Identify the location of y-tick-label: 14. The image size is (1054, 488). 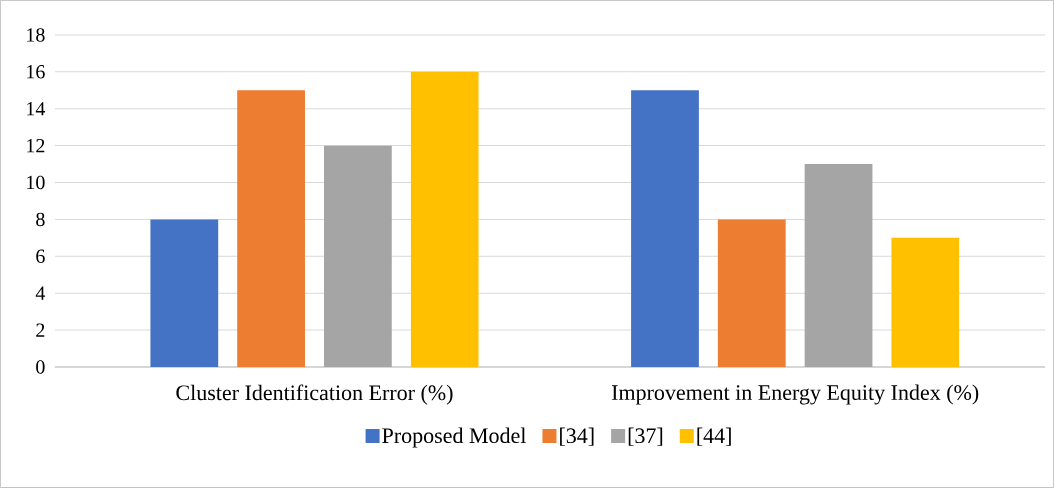
(36, 109).